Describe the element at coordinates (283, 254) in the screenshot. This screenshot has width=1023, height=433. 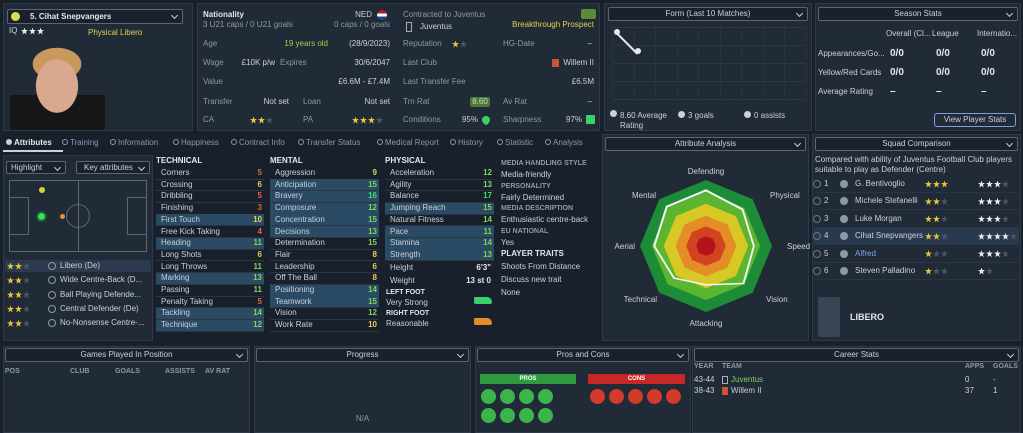
I see `attribute-name: Flair` at that location.